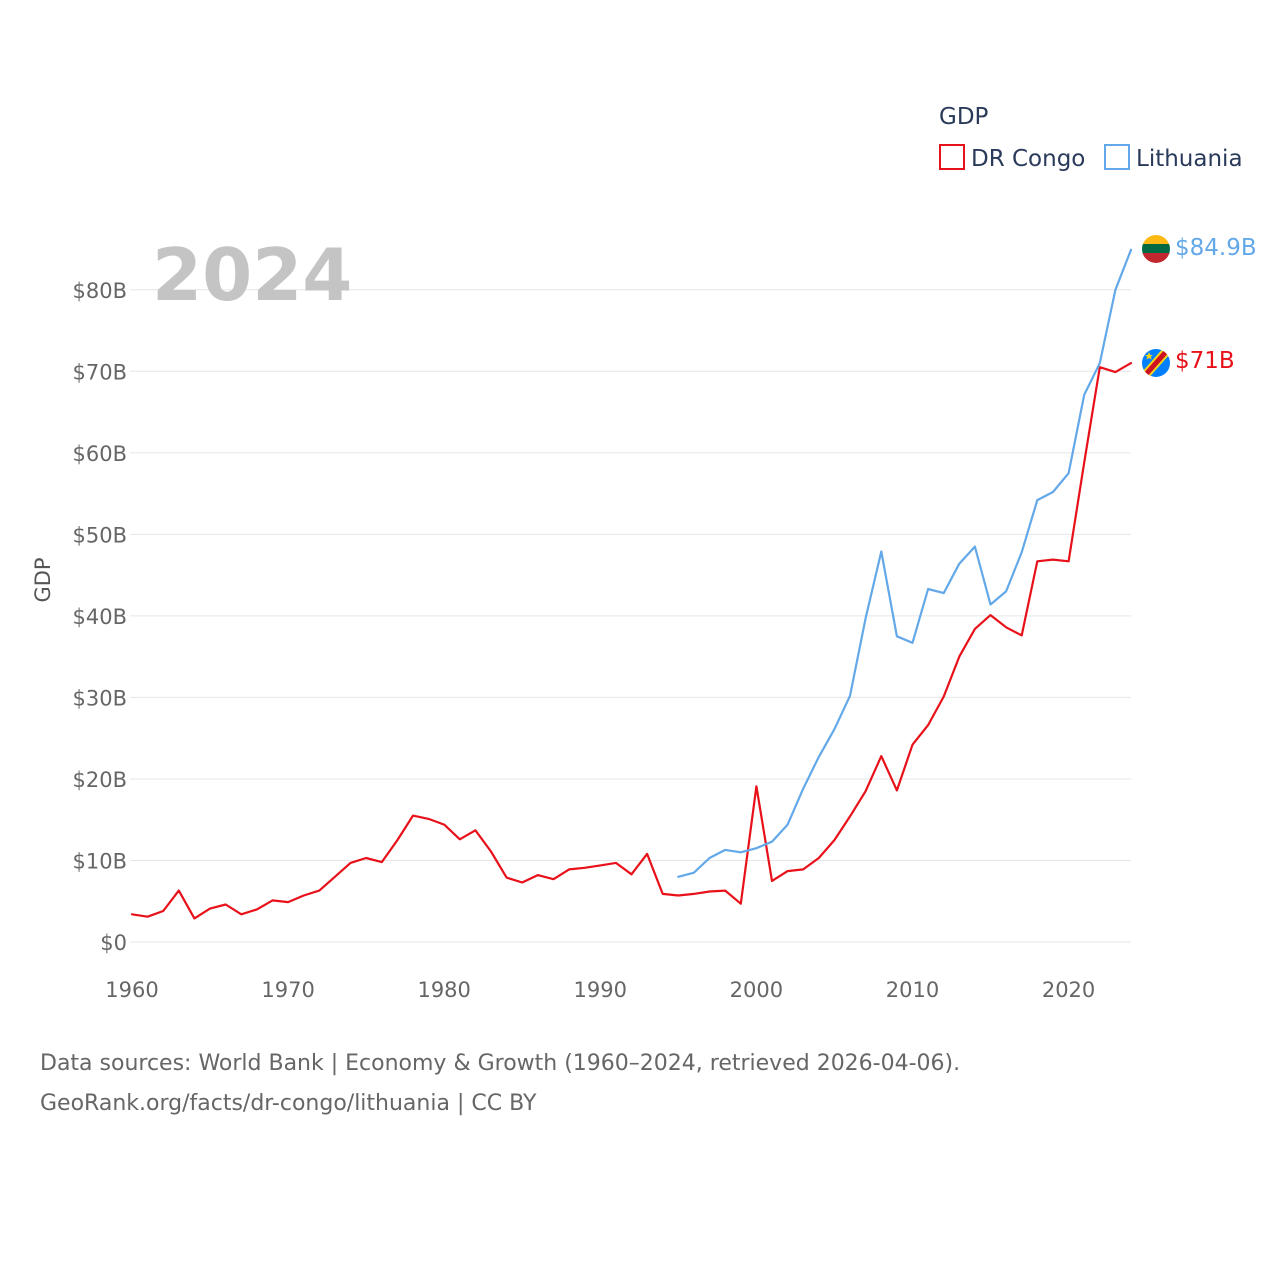 Image resolution: width=1280 pixels, height=1280 pixels. I want to click on x-tick-label: 1970, so click(287, 990).